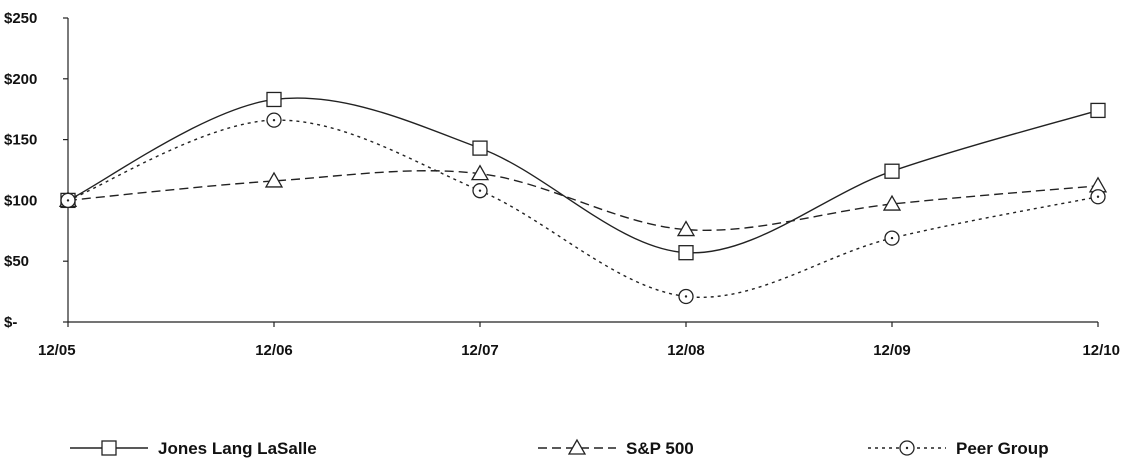  I want to click on y-tick-label: $100, so click(20, 200).